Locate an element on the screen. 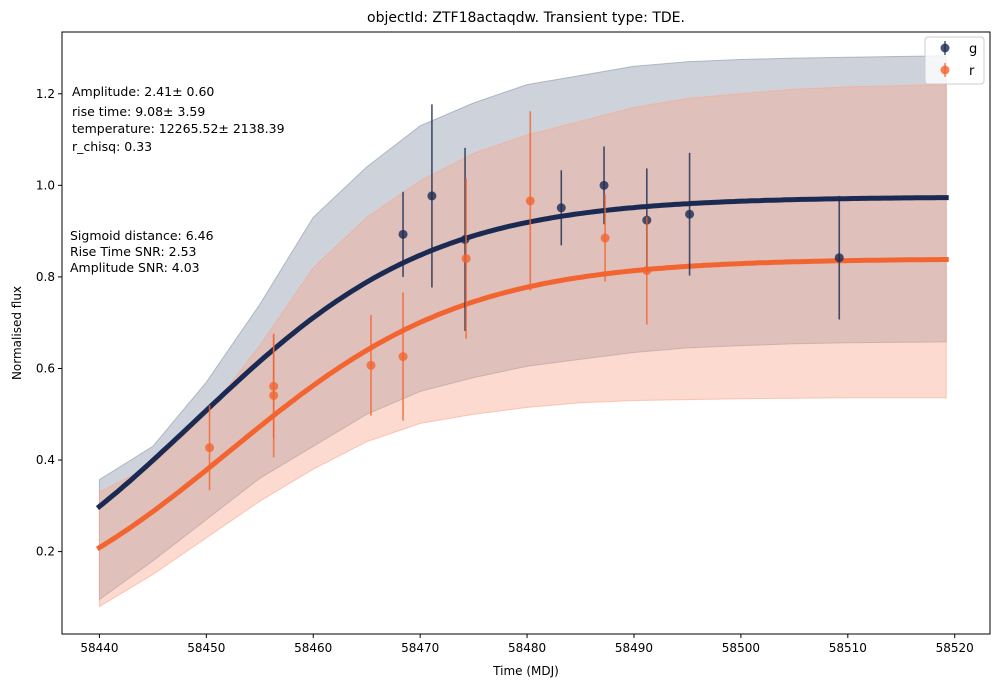 The width and height of the screenshot is (1001, 691). legend-r-marker is located at coordinates (945, 70).